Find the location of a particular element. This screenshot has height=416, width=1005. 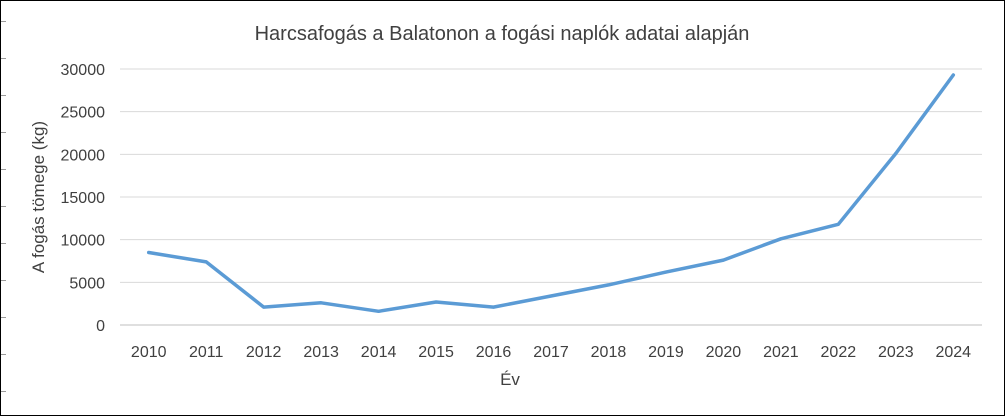

x-tick-label: 2014 is located at coordinates (379, 352).